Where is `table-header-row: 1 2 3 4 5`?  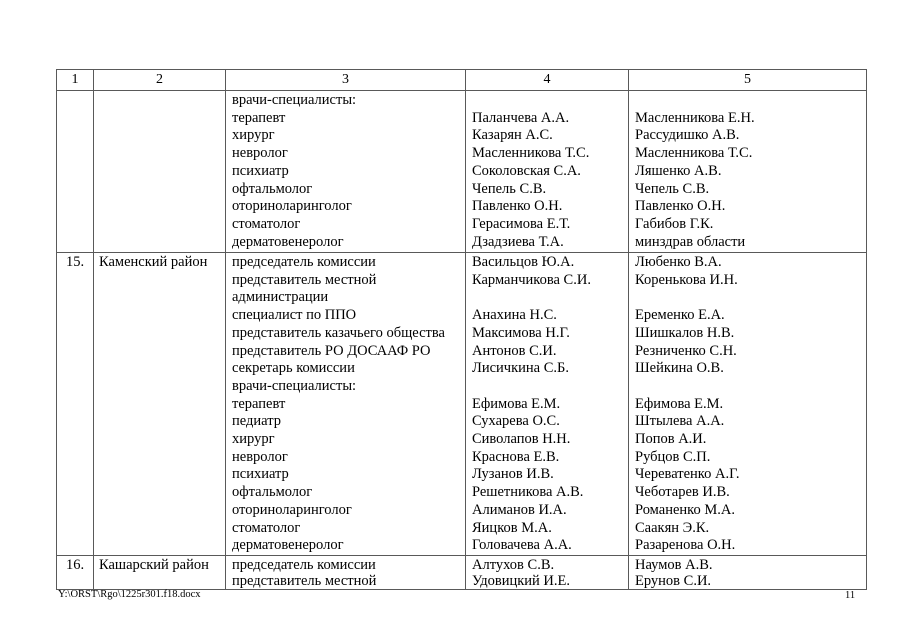
table-header-row: 1 2 3 4 5 is located at coordinates (461, 80).